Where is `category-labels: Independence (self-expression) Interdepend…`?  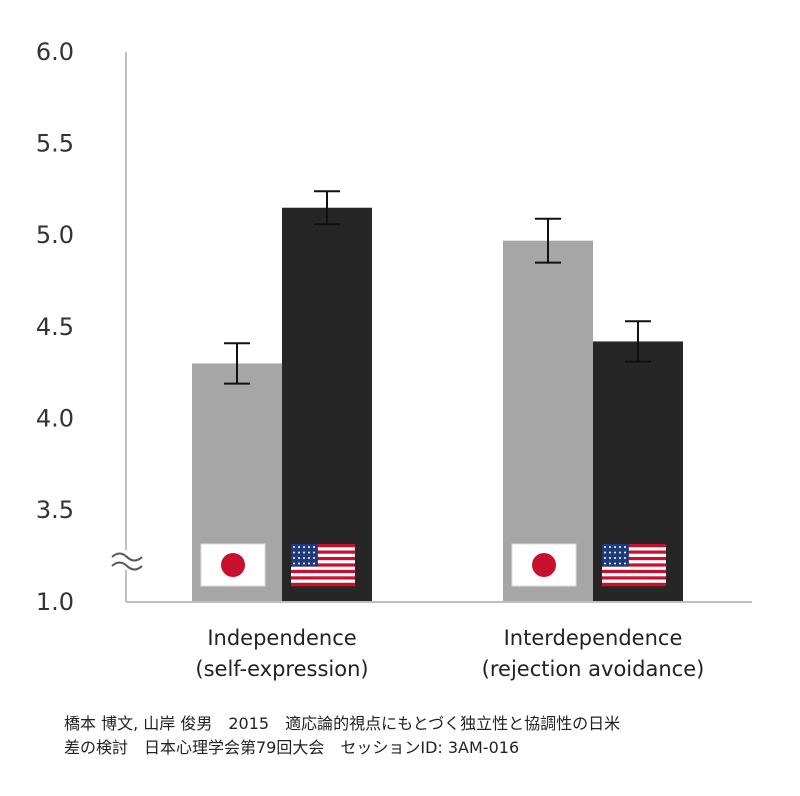 category-labels: Independence (self-expression) Interdepend… is located at coordinates (449, 653).